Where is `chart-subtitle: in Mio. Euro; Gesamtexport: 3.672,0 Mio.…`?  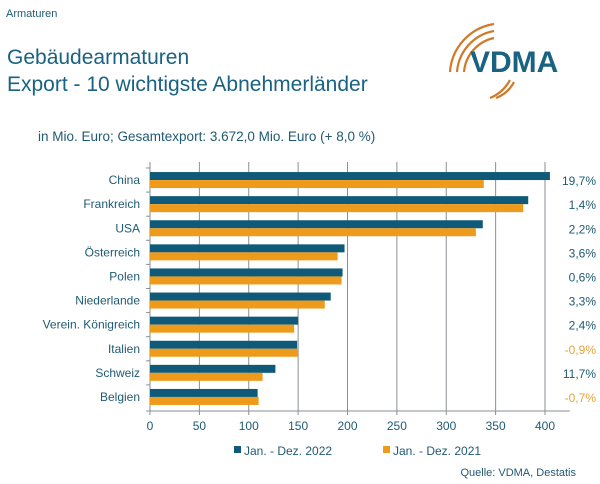 chart-subtitle: in Mio. Euro; Gesamtexport: 3.672,0 Mio.… is located at coordinates (207, 136).